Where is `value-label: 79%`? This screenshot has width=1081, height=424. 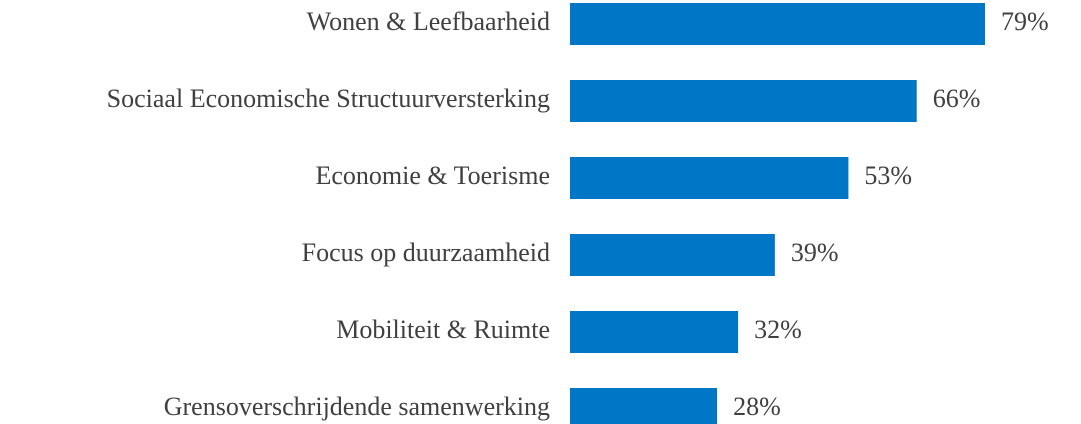
value-label: 79% is located at coordinates (1025, 21).